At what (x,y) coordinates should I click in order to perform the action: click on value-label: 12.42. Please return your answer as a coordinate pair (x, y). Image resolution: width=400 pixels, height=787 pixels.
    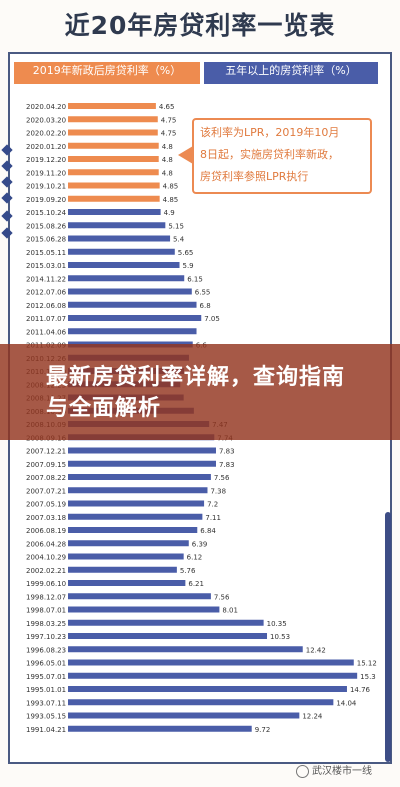
    Looking at the image, I should click on (316, 650).